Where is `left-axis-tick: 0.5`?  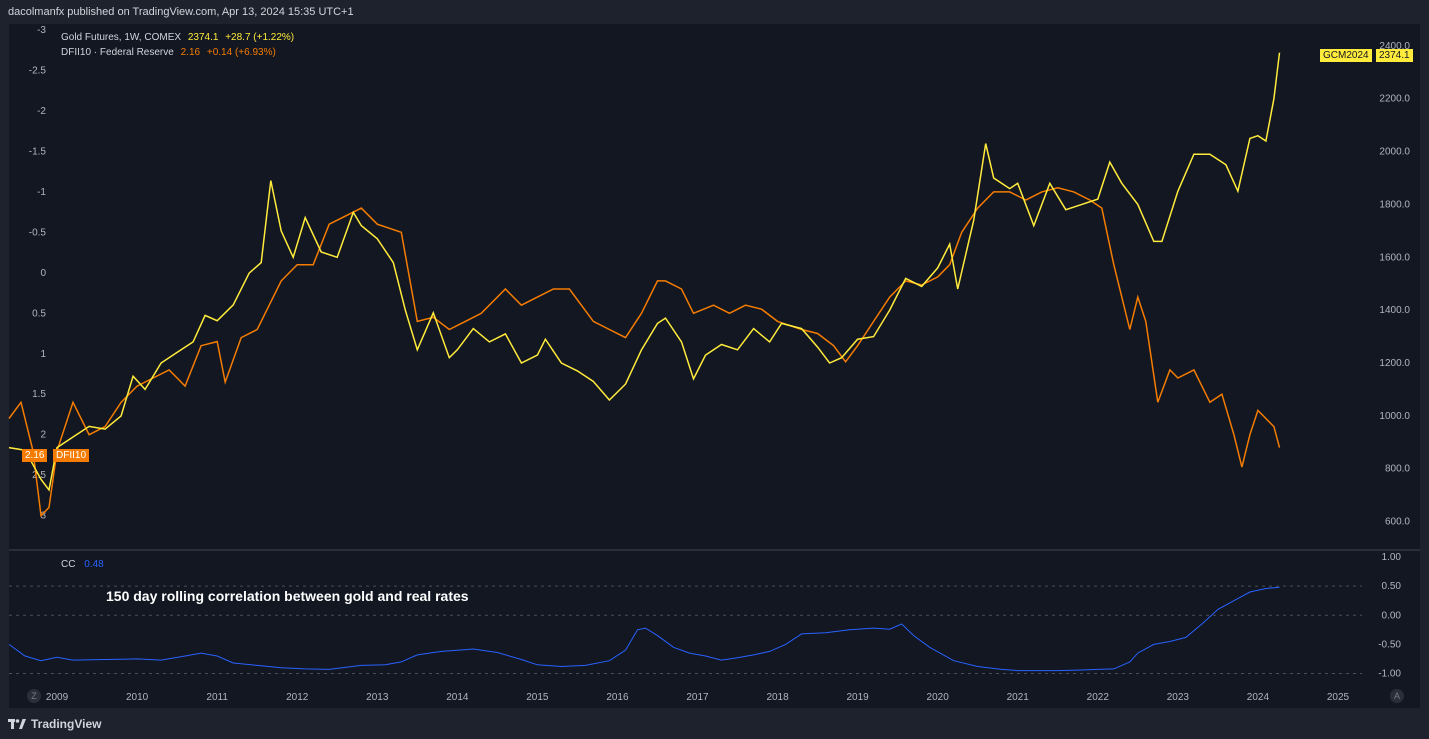 left-axis-tick: 0.5 is located at coordinates (39, 313).